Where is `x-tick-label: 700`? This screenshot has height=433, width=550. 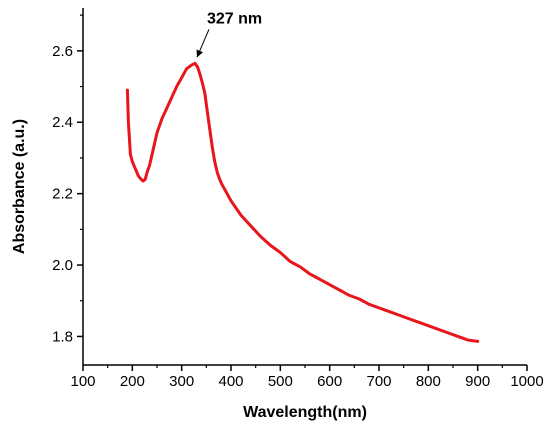 x-tick-label: 700 is located at coordinates (378, 381).